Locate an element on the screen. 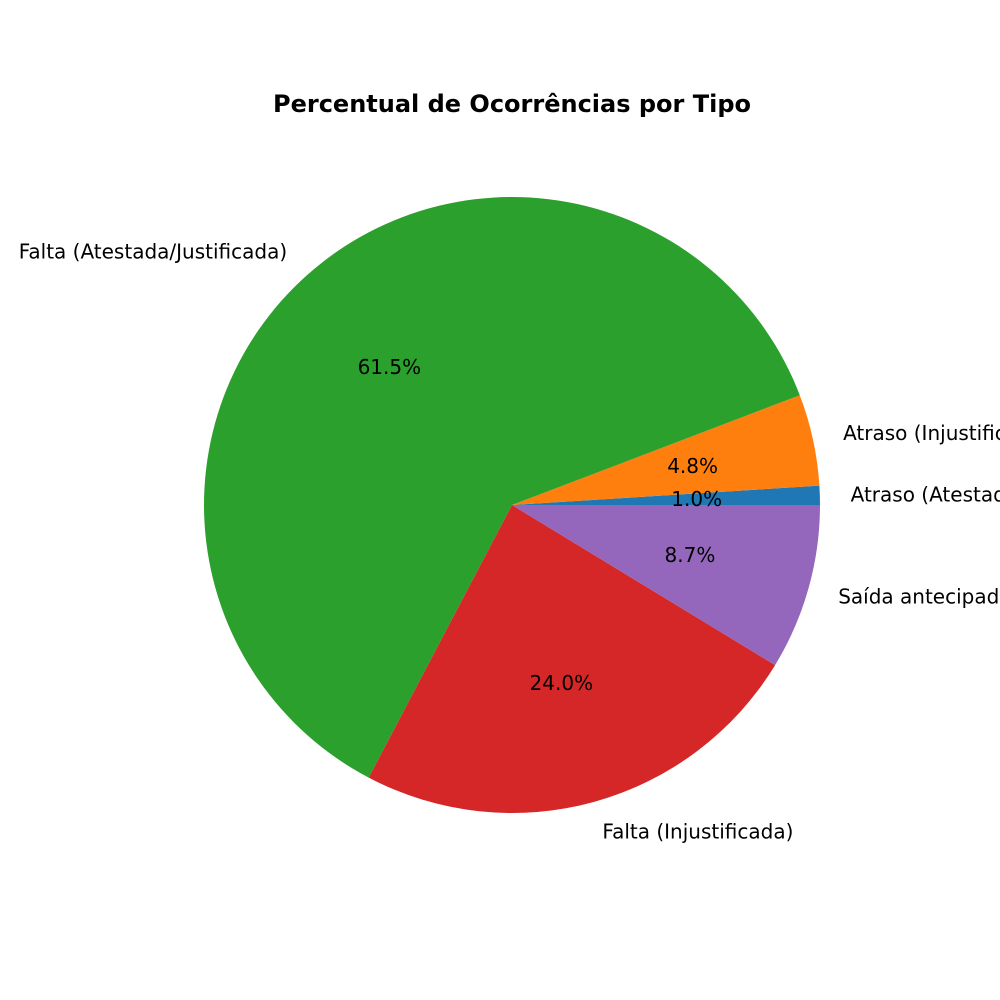 The height and width of the screenshot is (1000, 1000). slice-percent-falta-injustificada: 24.0% is located at coordinates (562, 683).